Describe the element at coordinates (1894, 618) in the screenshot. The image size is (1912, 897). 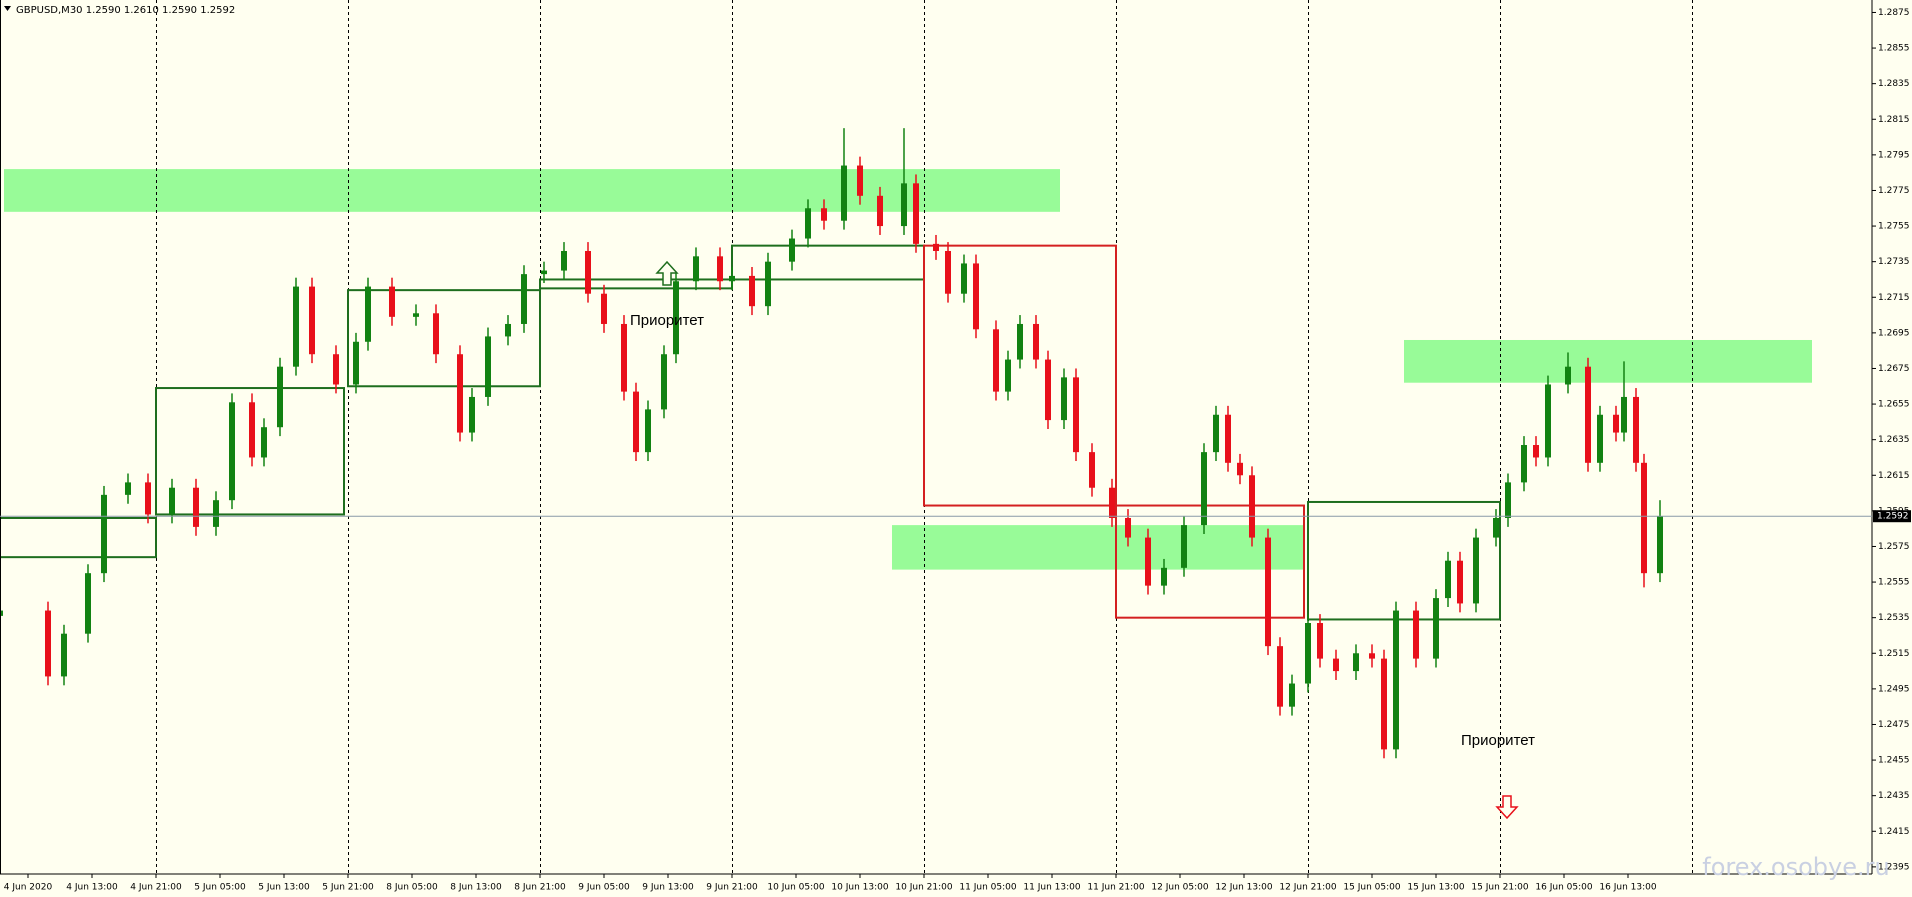
I see `y-tick-label: 1.2535` at that location.